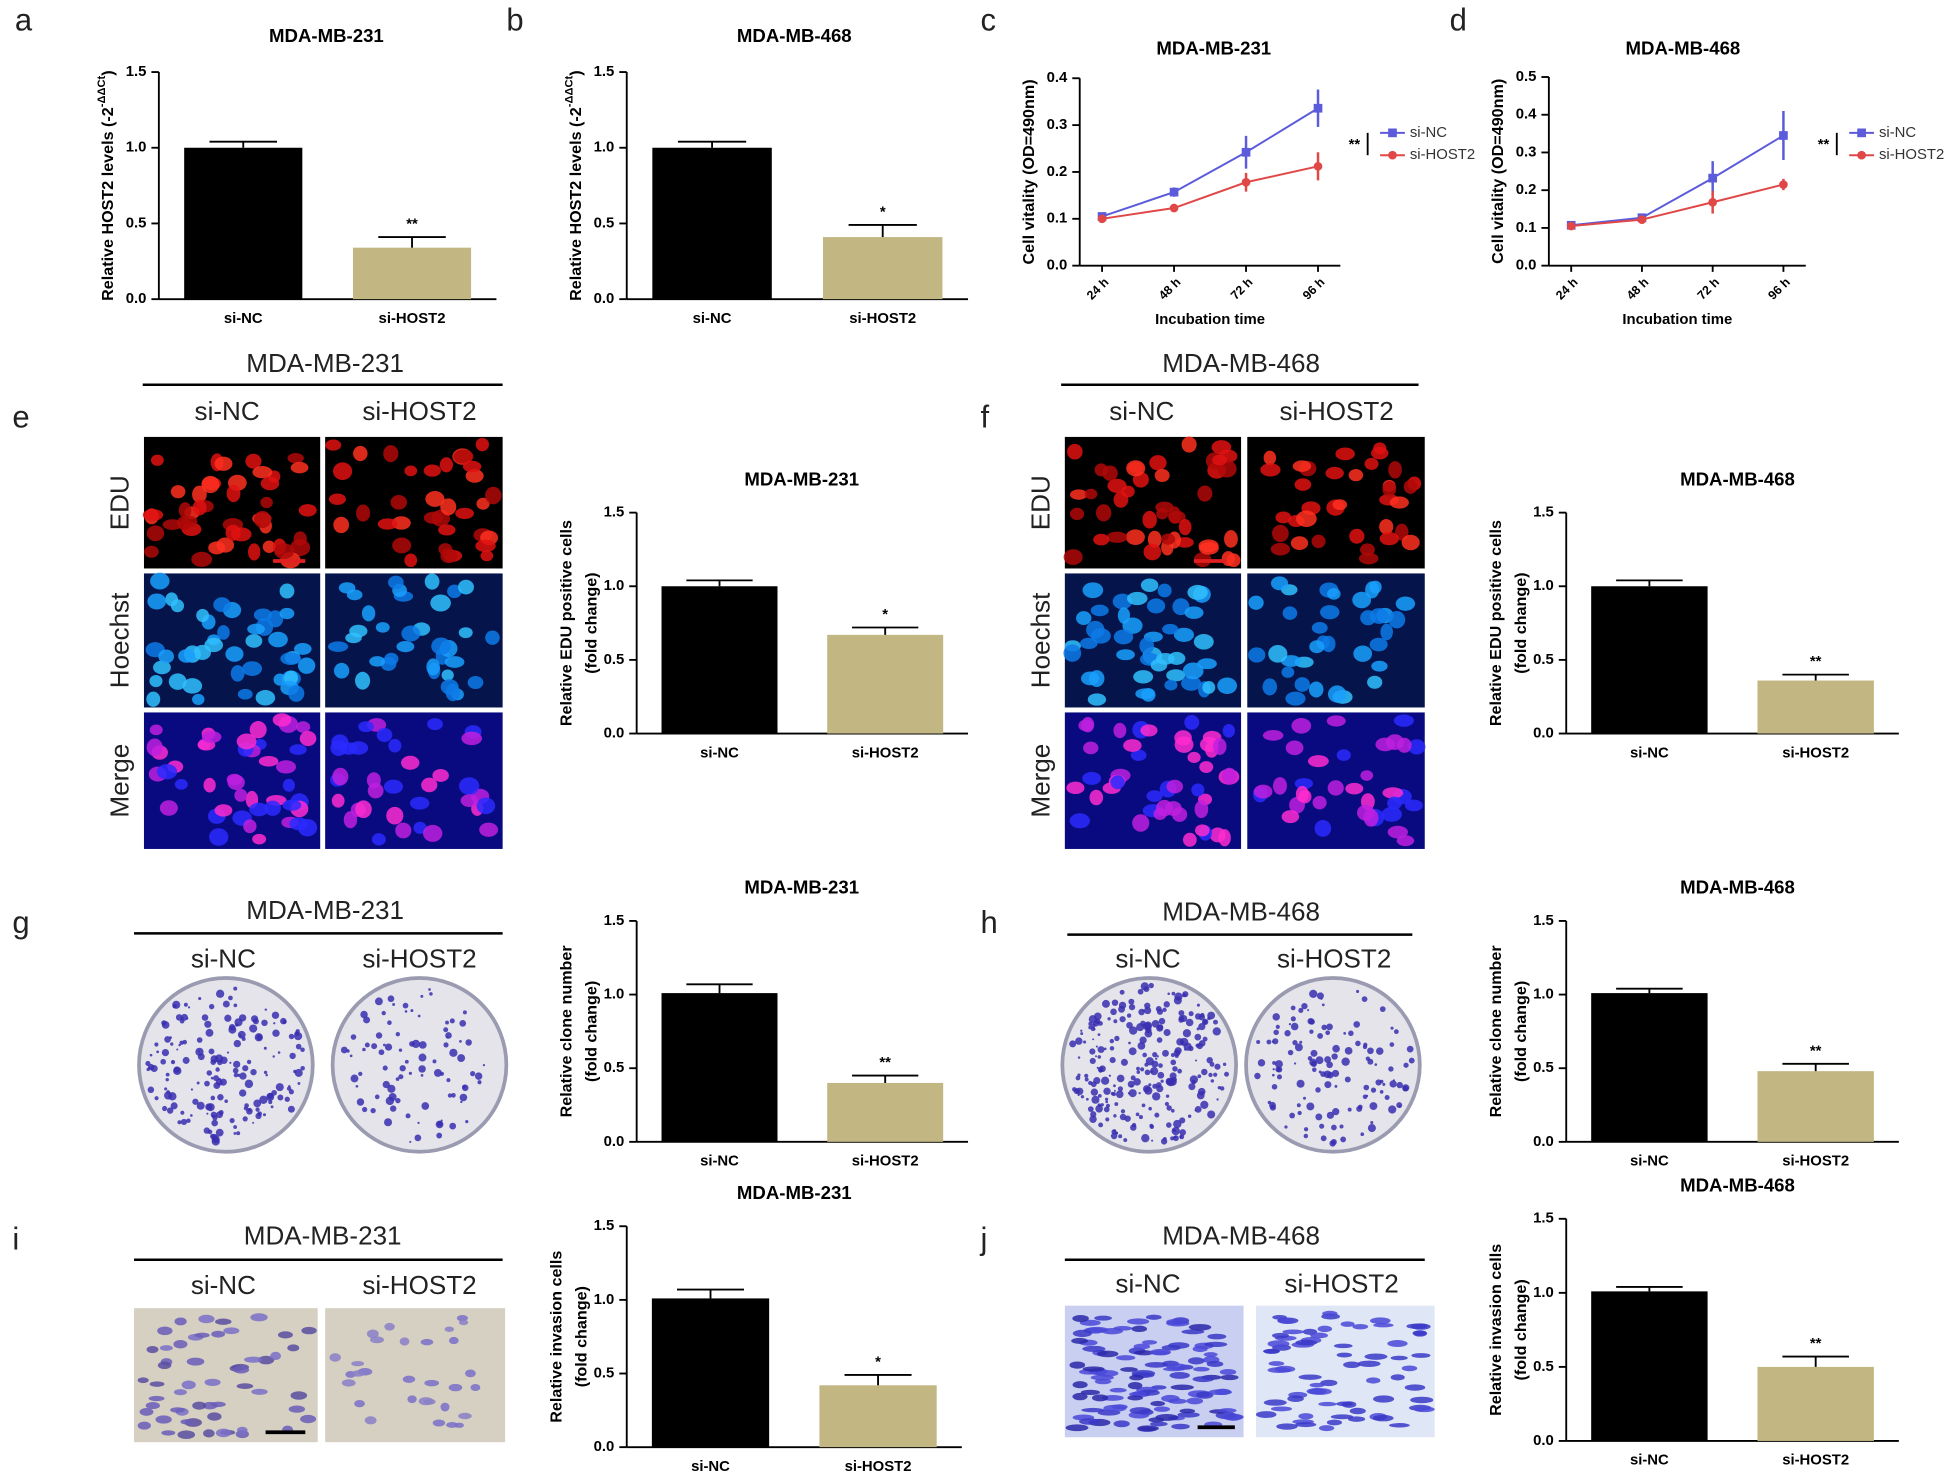 Image resolution: width=1946 pixels, height=1477 pixels. Describe the element at coordinates (223, 959) in the screenshot. I see `group-label: si-NC` at that location.